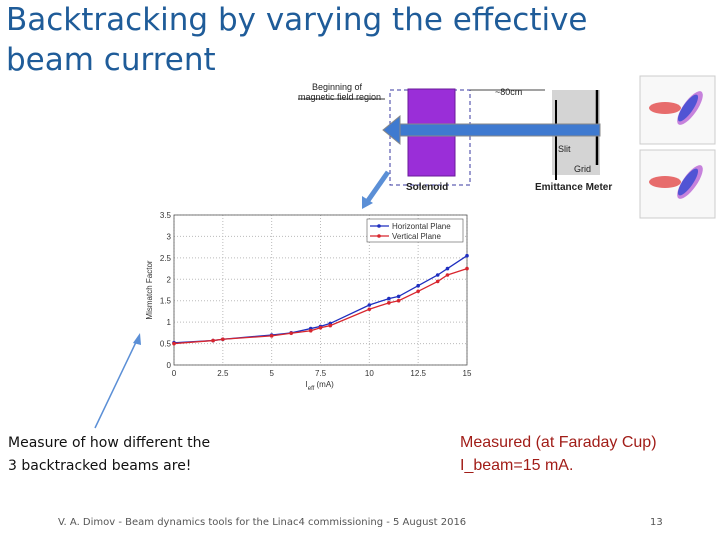 This screenshot has height=540, width=720. What do you see at coordinates (166, 215) in the screenshot?
I see `y-tick-label: 3.5` at bounding box center [166, 215].